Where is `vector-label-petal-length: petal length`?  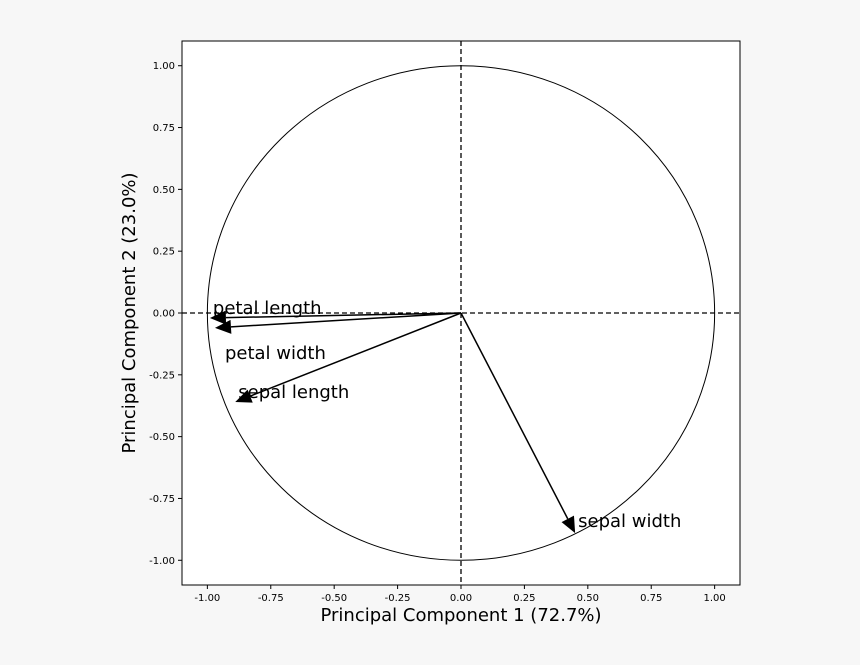
vector-label-petal-length: petal length is located at coordinates (267, 308).